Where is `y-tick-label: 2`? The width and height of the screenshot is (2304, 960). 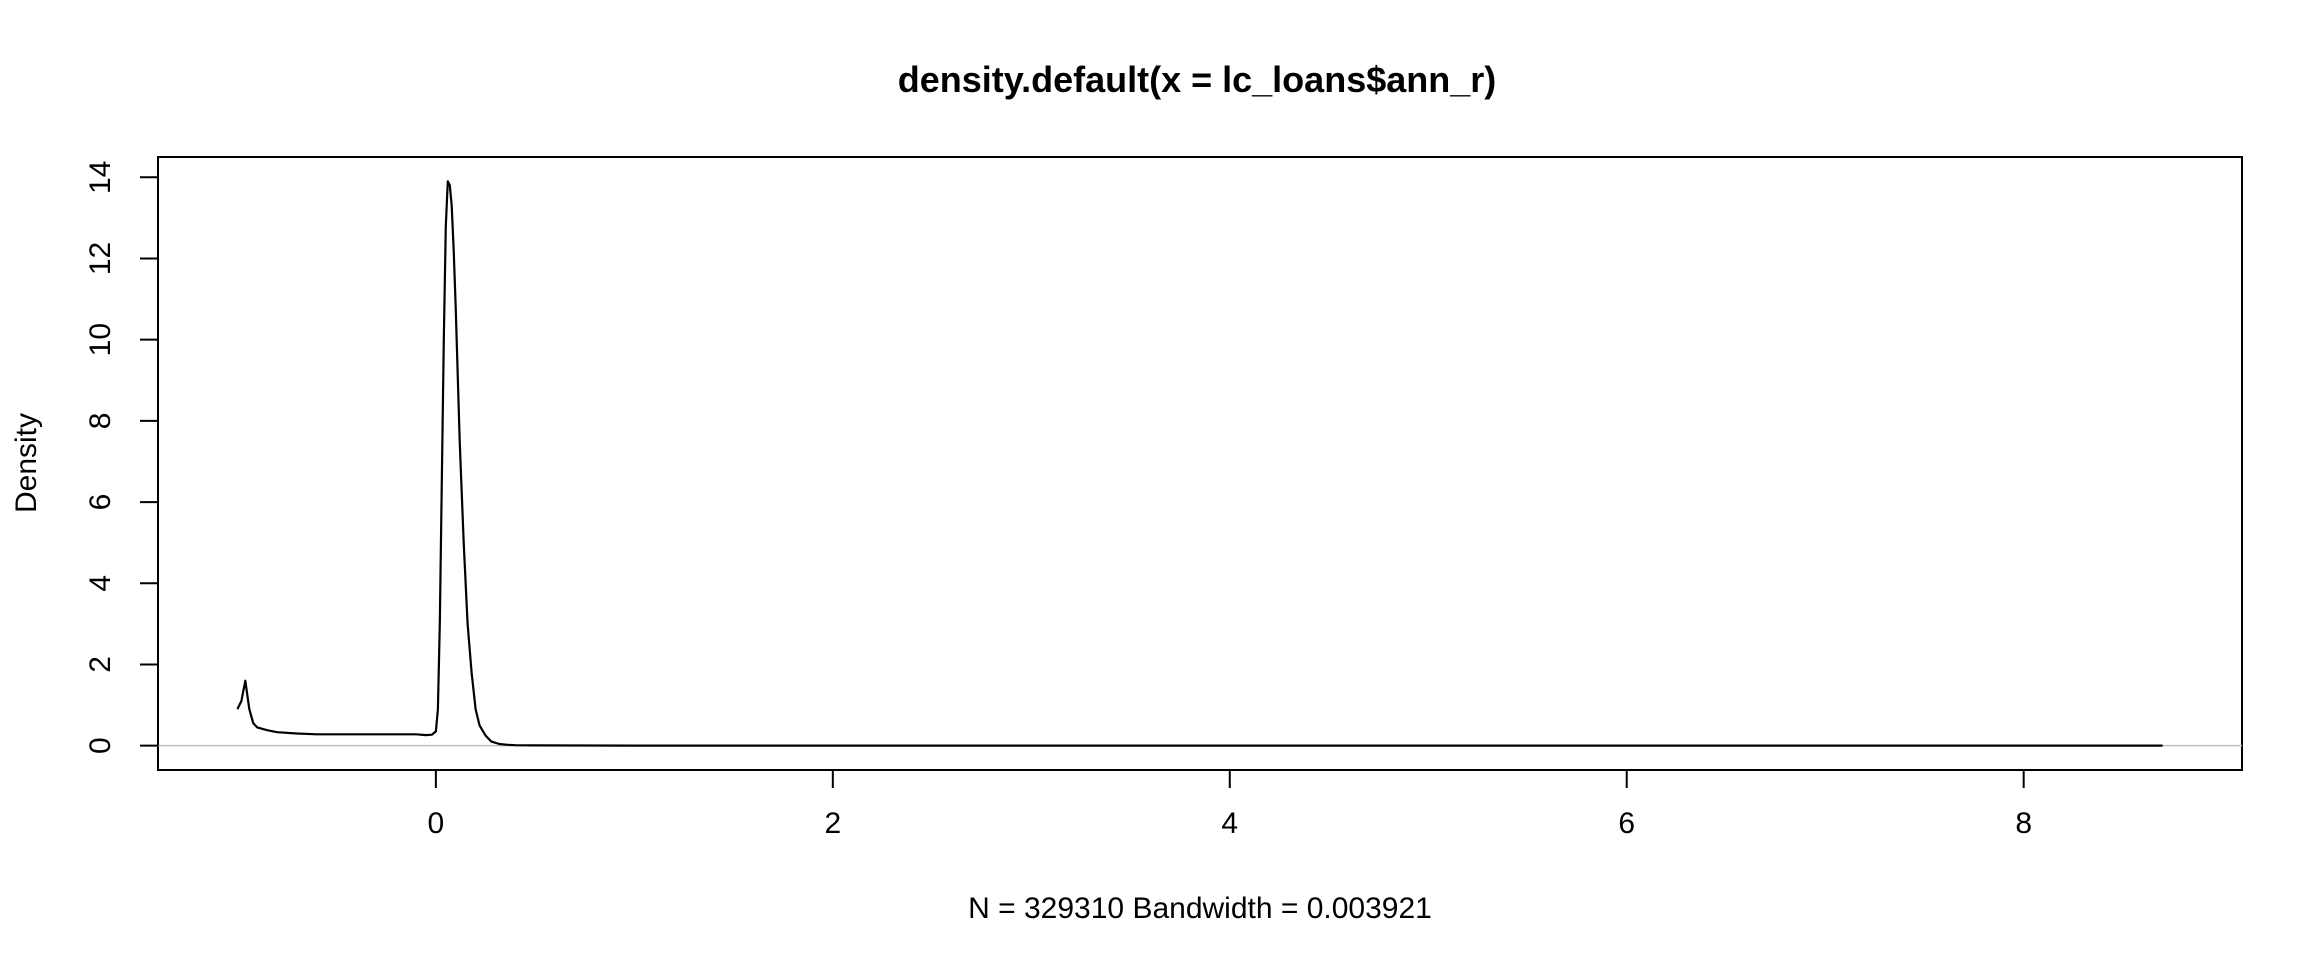 y-tick-label: 2 is located at coordinates (100, 664).